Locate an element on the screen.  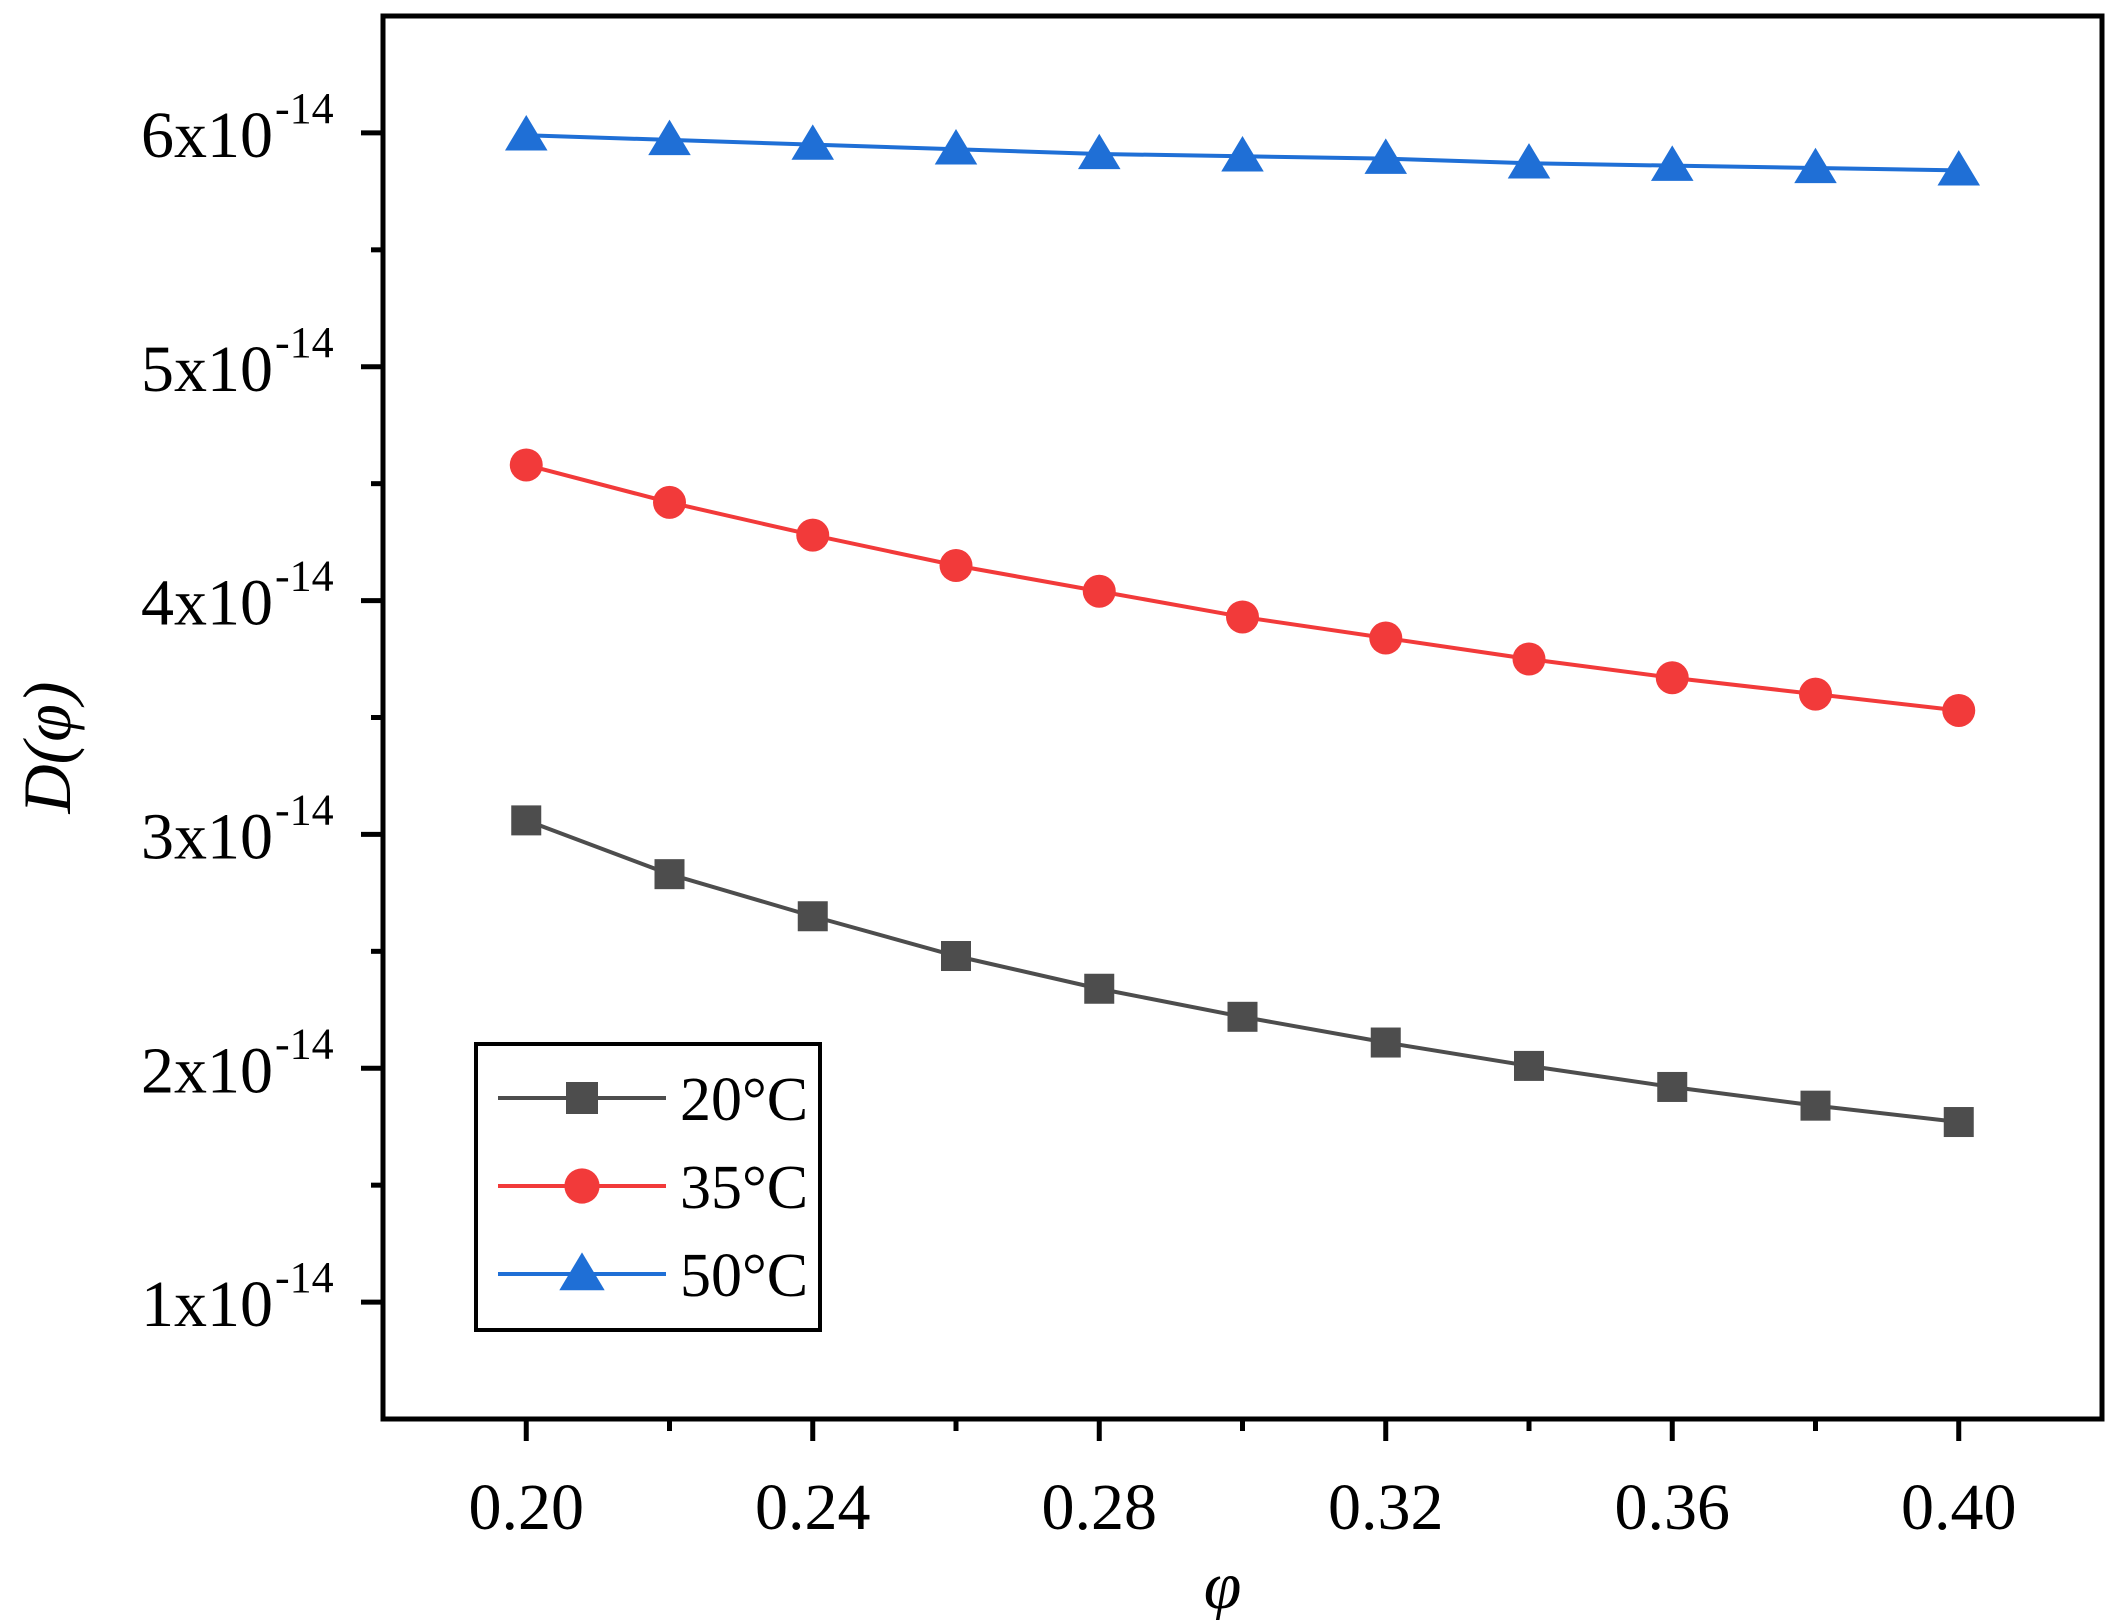
legend-item-0: 20°C is located at coordinates (653, 1100).